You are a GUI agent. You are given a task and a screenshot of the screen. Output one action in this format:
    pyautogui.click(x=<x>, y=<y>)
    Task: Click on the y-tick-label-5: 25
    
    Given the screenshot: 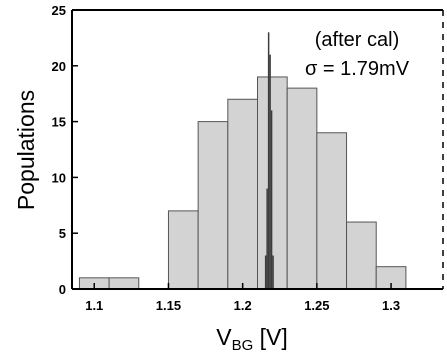 What is the action you would take?
    pyautogui.click(x=59, y=10)
    